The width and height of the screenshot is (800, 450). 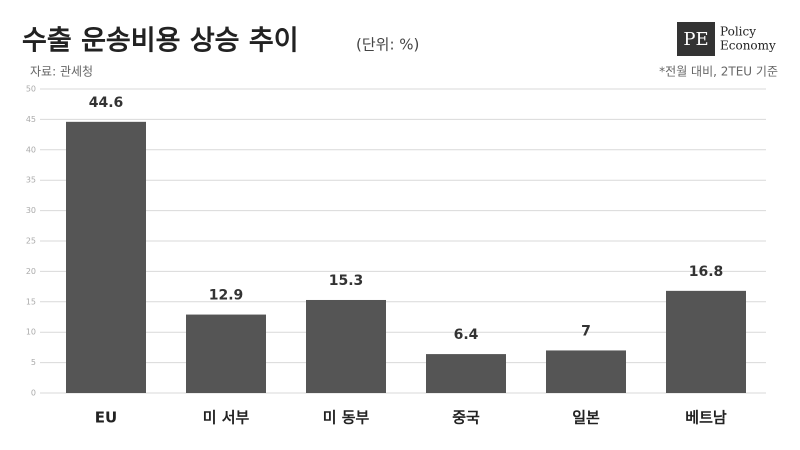 What do you see at coordinates (346, 418) in the screenshot?
I see `x-tick-label: 미 동부` at bounding box center [346, 418].